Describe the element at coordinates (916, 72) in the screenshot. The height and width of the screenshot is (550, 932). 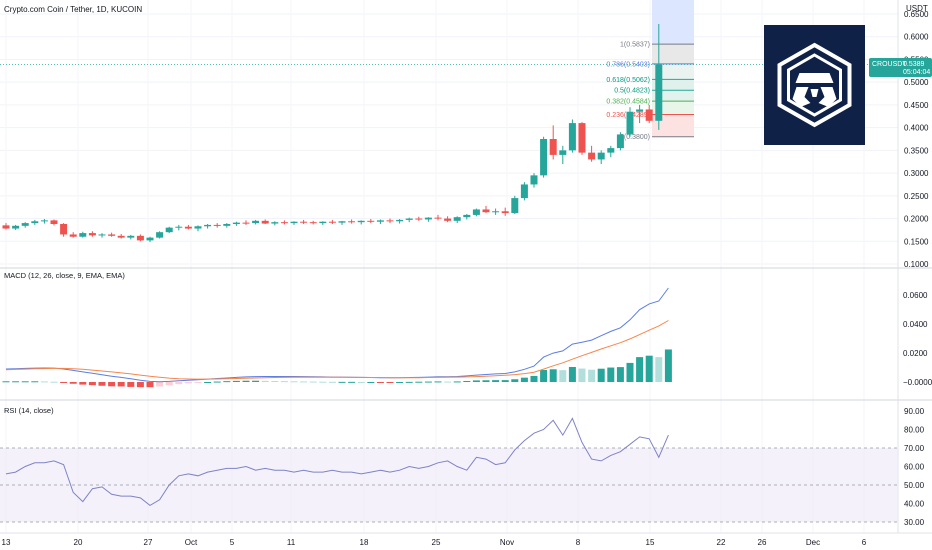
I see `price-tag-countdown: 05:04:04` at that location.